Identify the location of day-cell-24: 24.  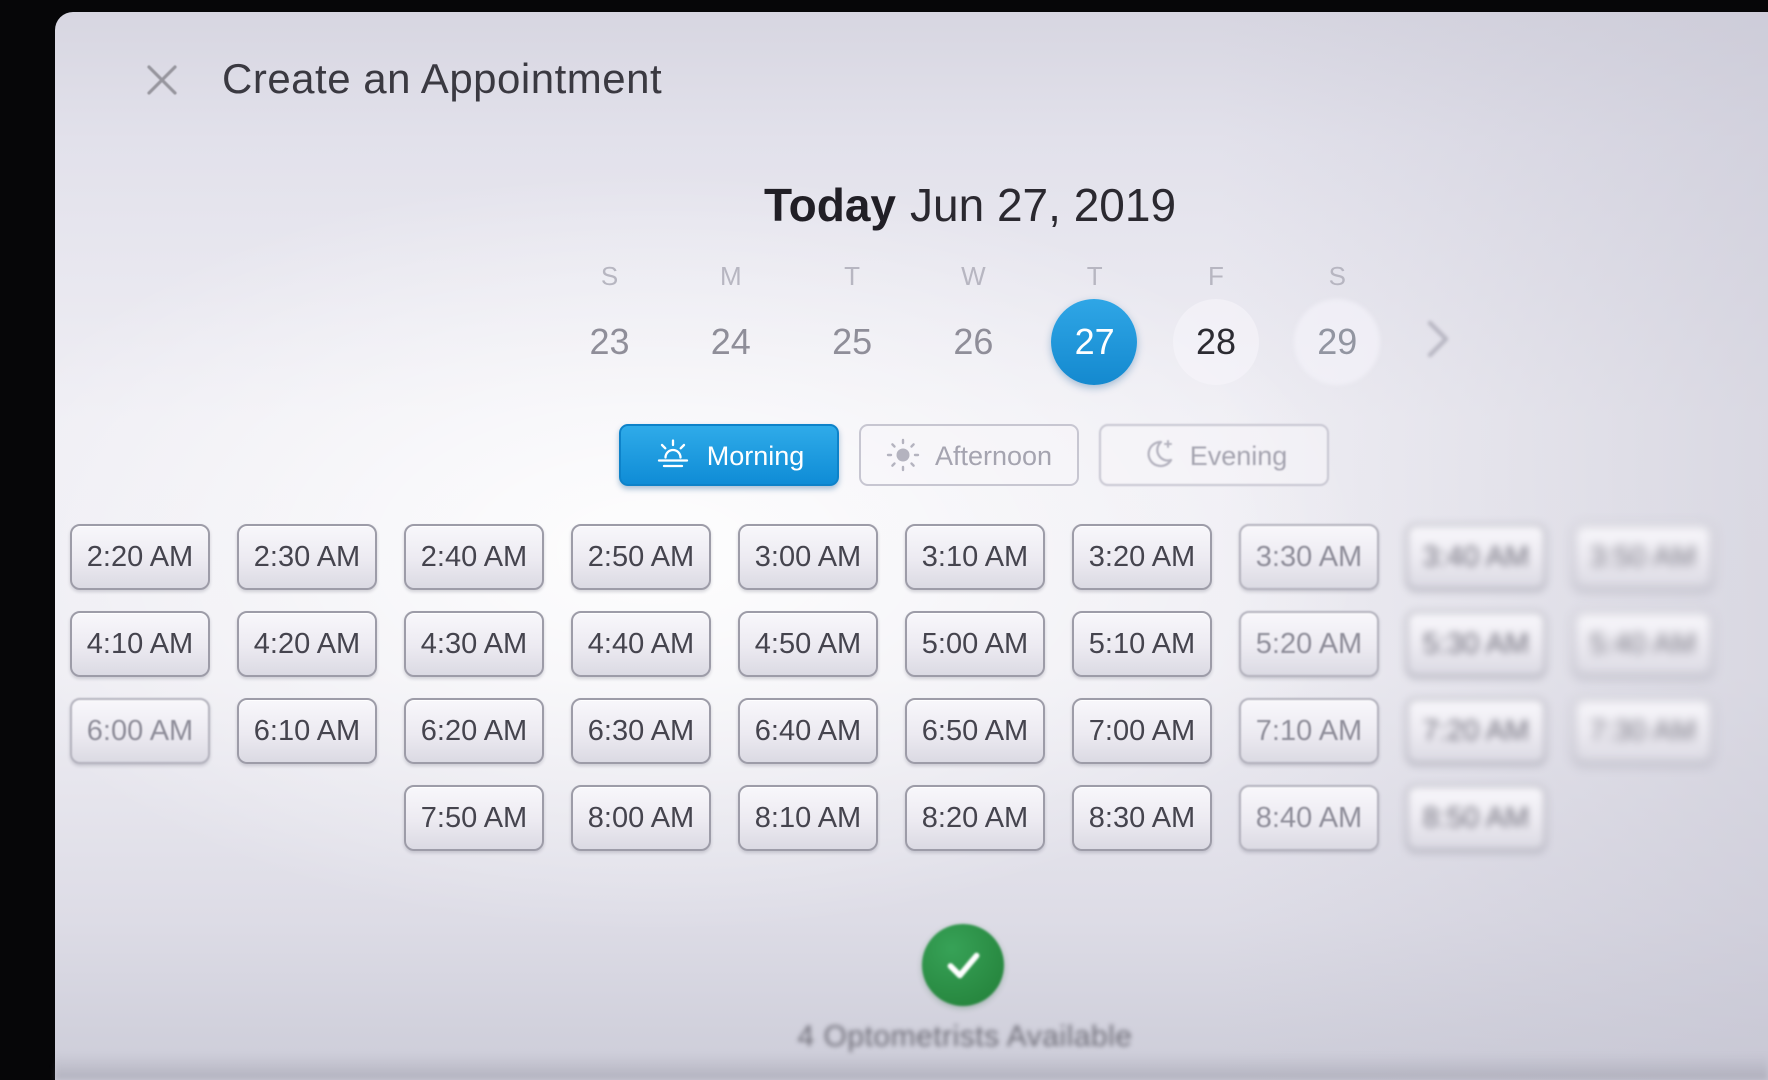
(730, 342).